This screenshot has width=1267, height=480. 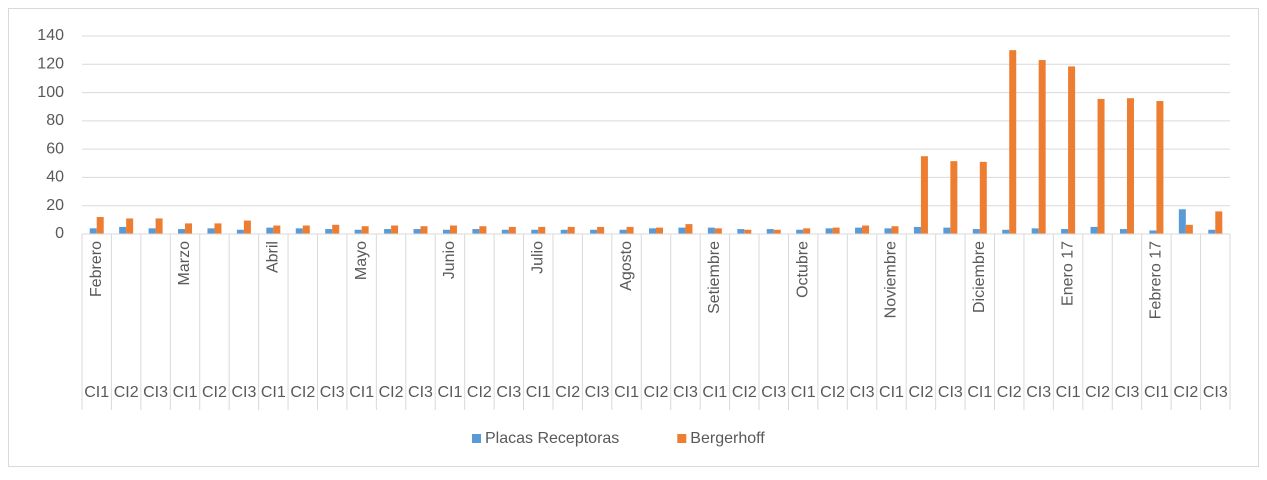 What do you see at coordinates (714, 277) in the screenshot?
I see `group-label: Setiembre` at bounding box center [714, 277].